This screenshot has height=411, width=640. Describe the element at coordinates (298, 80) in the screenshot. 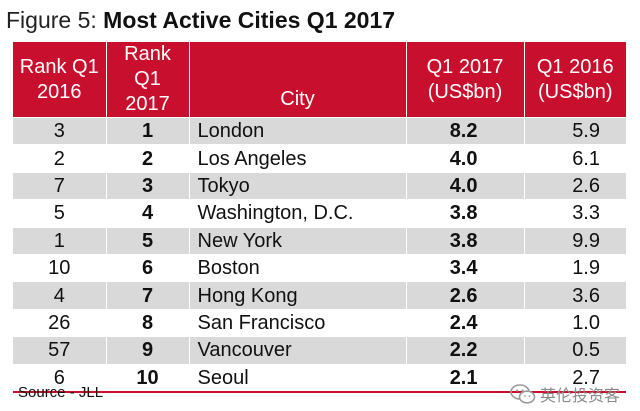

I see `col-header-city: City` at that location.